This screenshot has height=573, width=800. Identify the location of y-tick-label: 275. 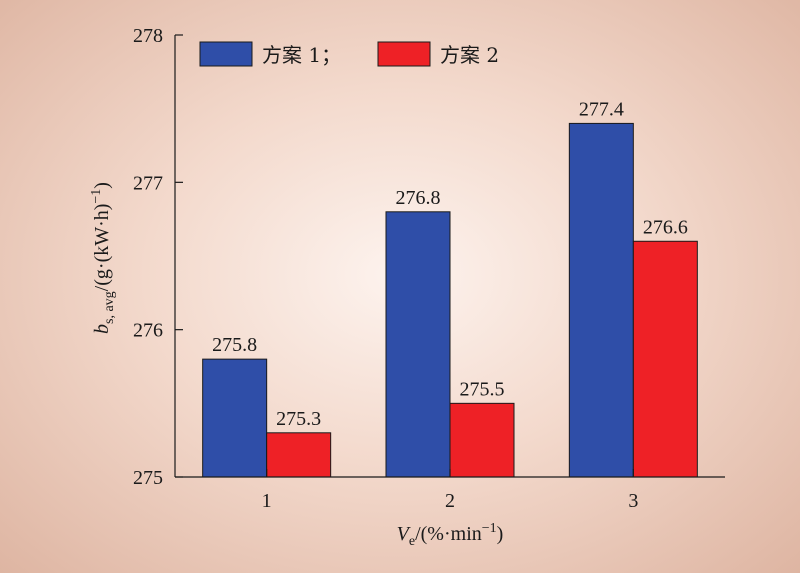
(148, 478).